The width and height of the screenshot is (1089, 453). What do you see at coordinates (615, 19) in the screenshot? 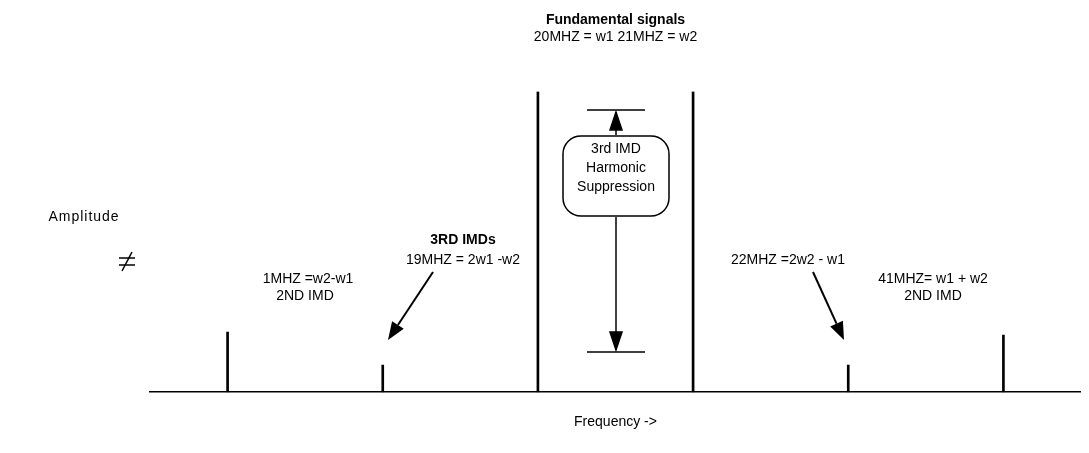
I see `chart-title: Fundamental signals` at bounding box center [615, 19].